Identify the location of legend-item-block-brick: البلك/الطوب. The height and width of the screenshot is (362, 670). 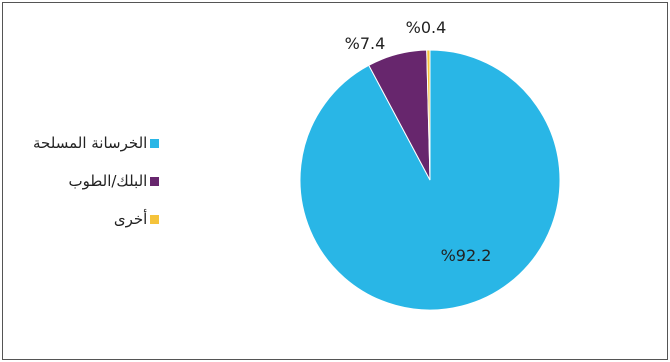
(96, 181).